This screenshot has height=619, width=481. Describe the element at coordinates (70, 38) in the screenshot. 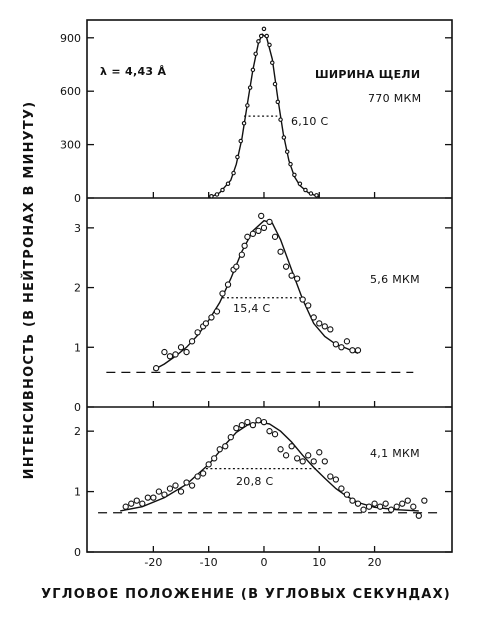

I see `y-tick-label: 900` at that location.